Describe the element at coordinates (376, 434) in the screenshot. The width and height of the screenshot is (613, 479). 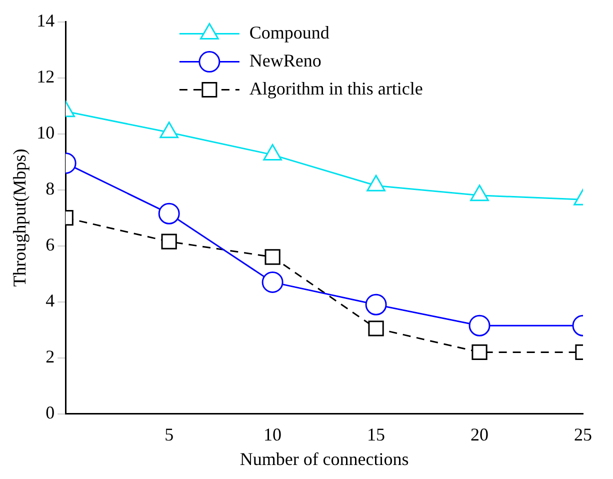
I see `x-tick-label: 15` at that location.